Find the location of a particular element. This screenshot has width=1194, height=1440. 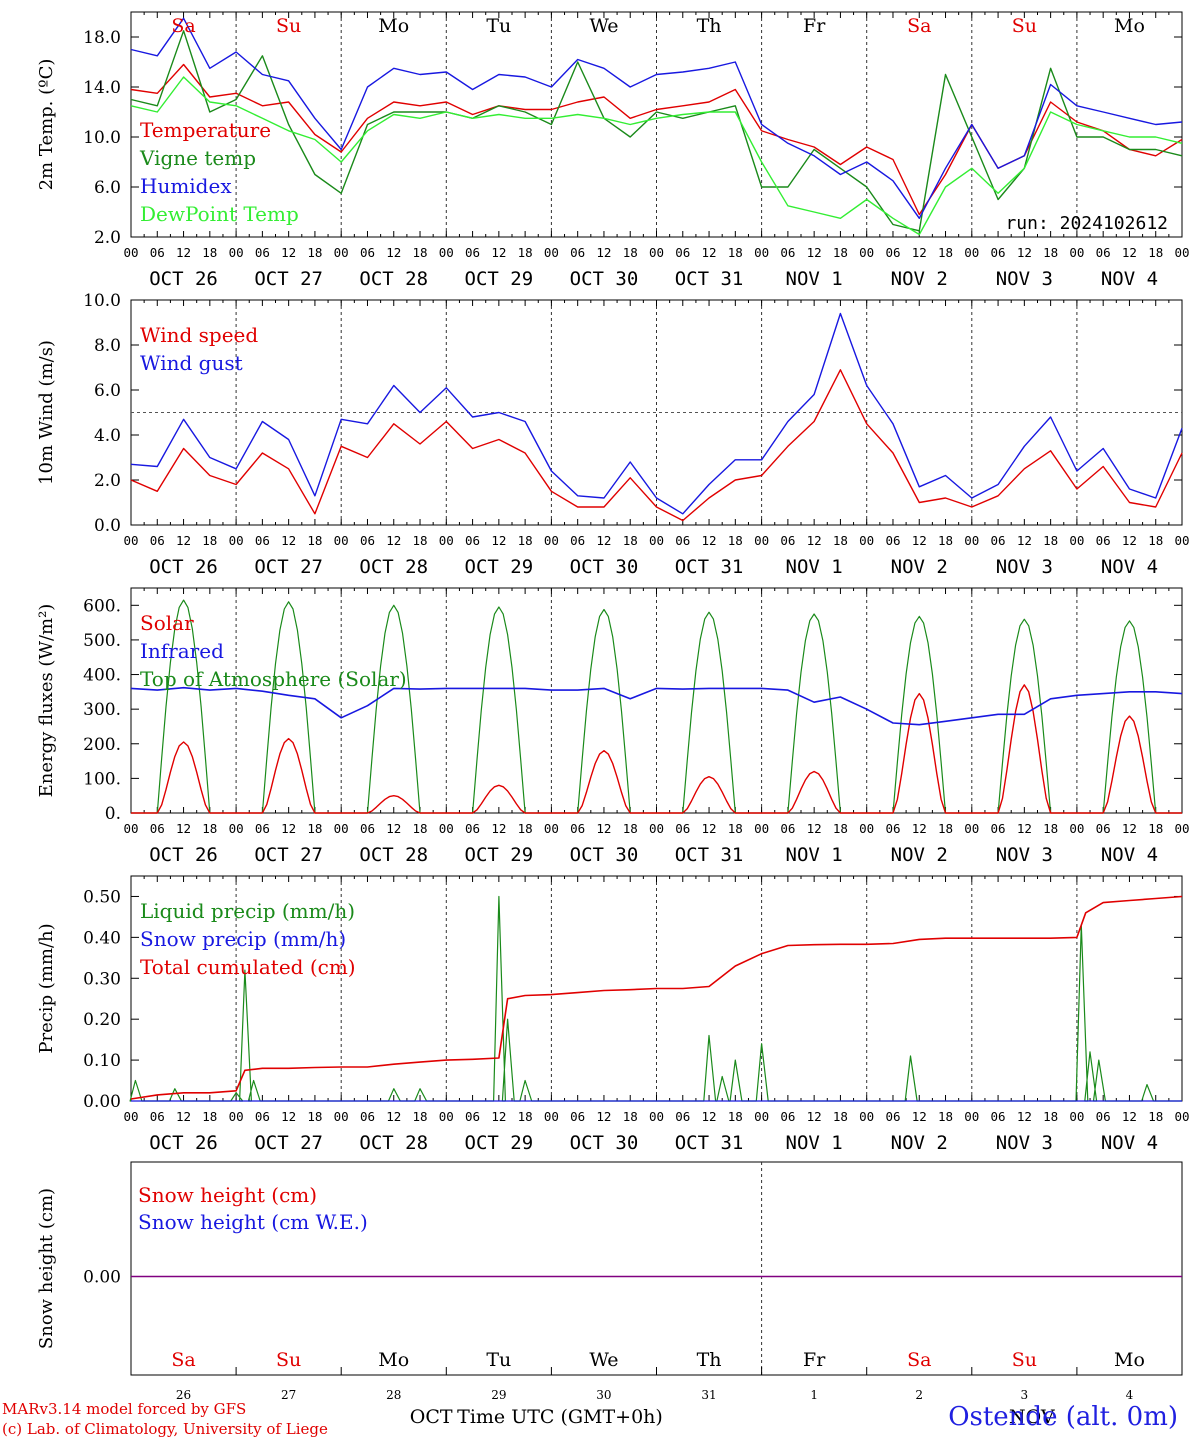

day-name-bottom: Mo is located at coordinates (393, 1360).